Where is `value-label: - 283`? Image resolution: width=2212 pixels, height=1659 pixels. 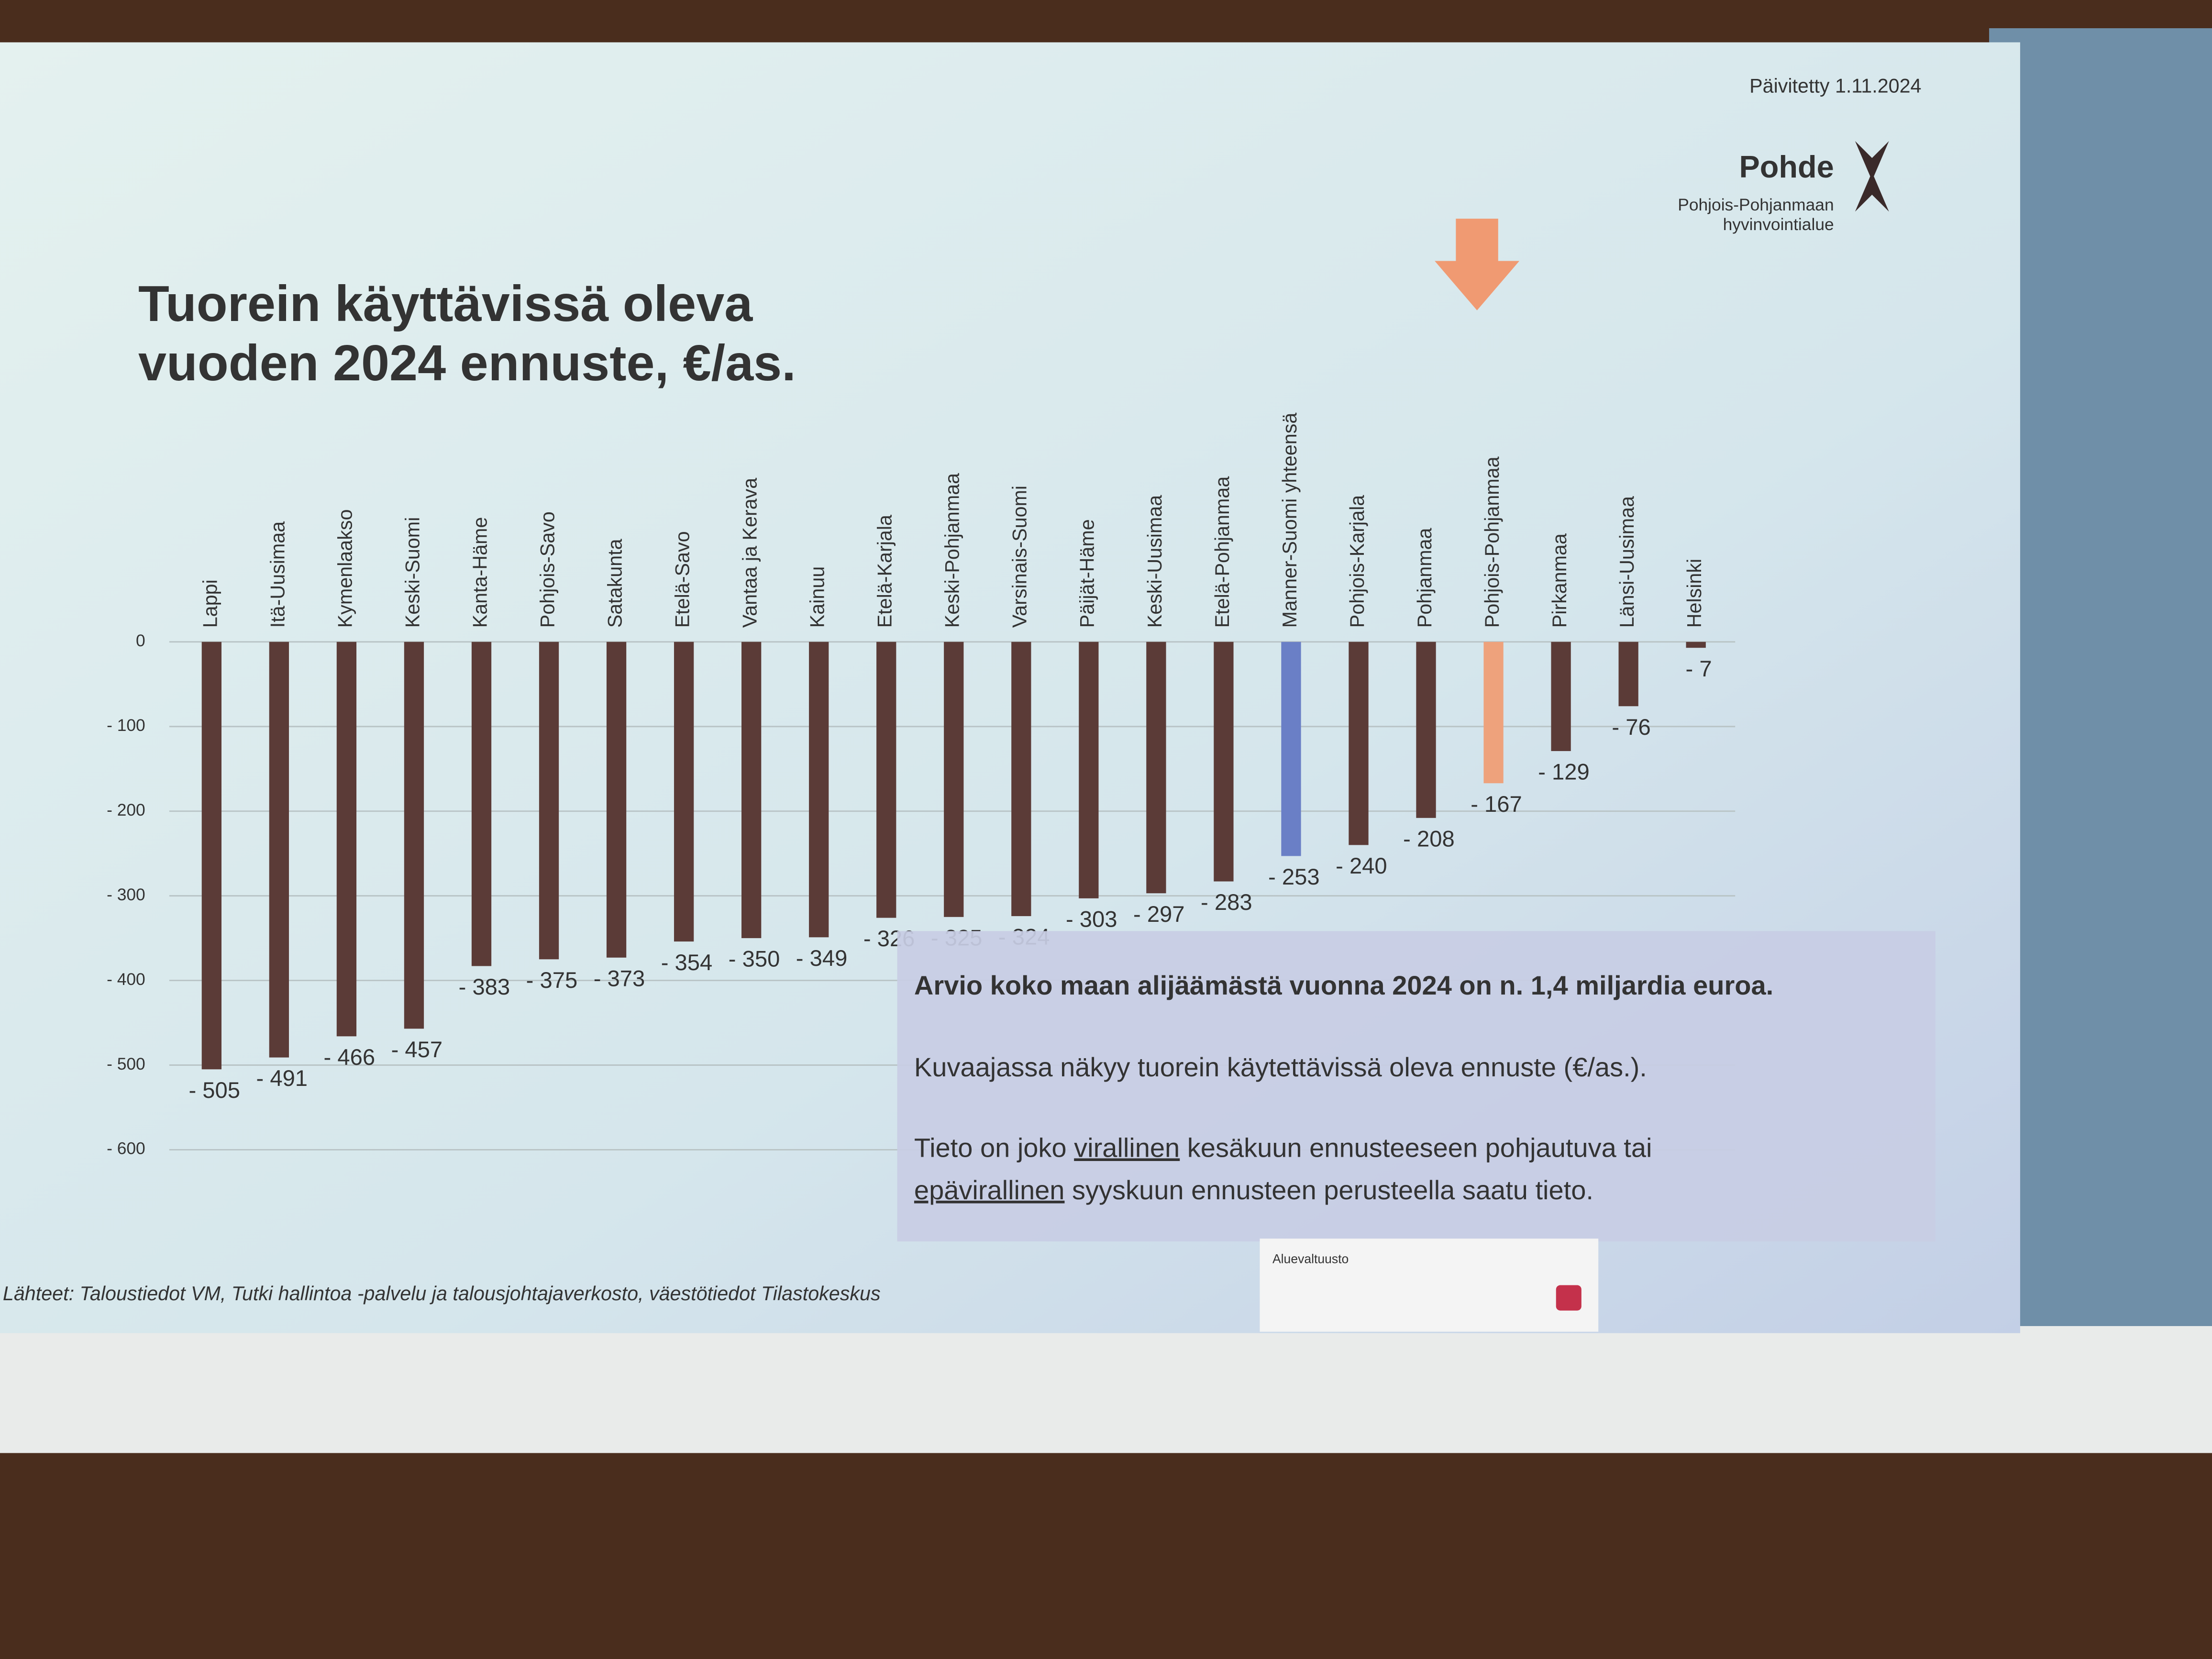 value-label: - 283 is located at coordinates (1226, 902).